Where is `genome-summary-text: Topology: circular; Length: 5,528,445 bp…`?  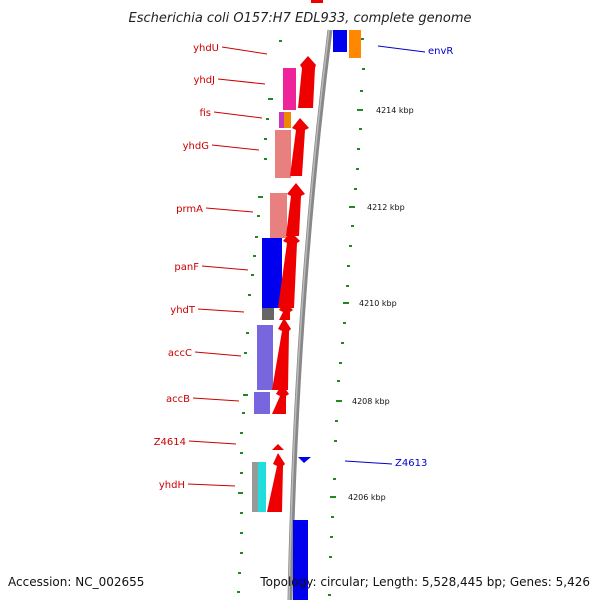
genome-summary-text: Topology: circular; Length: 5,528,445 bp… is located at coordinates (425, 582).